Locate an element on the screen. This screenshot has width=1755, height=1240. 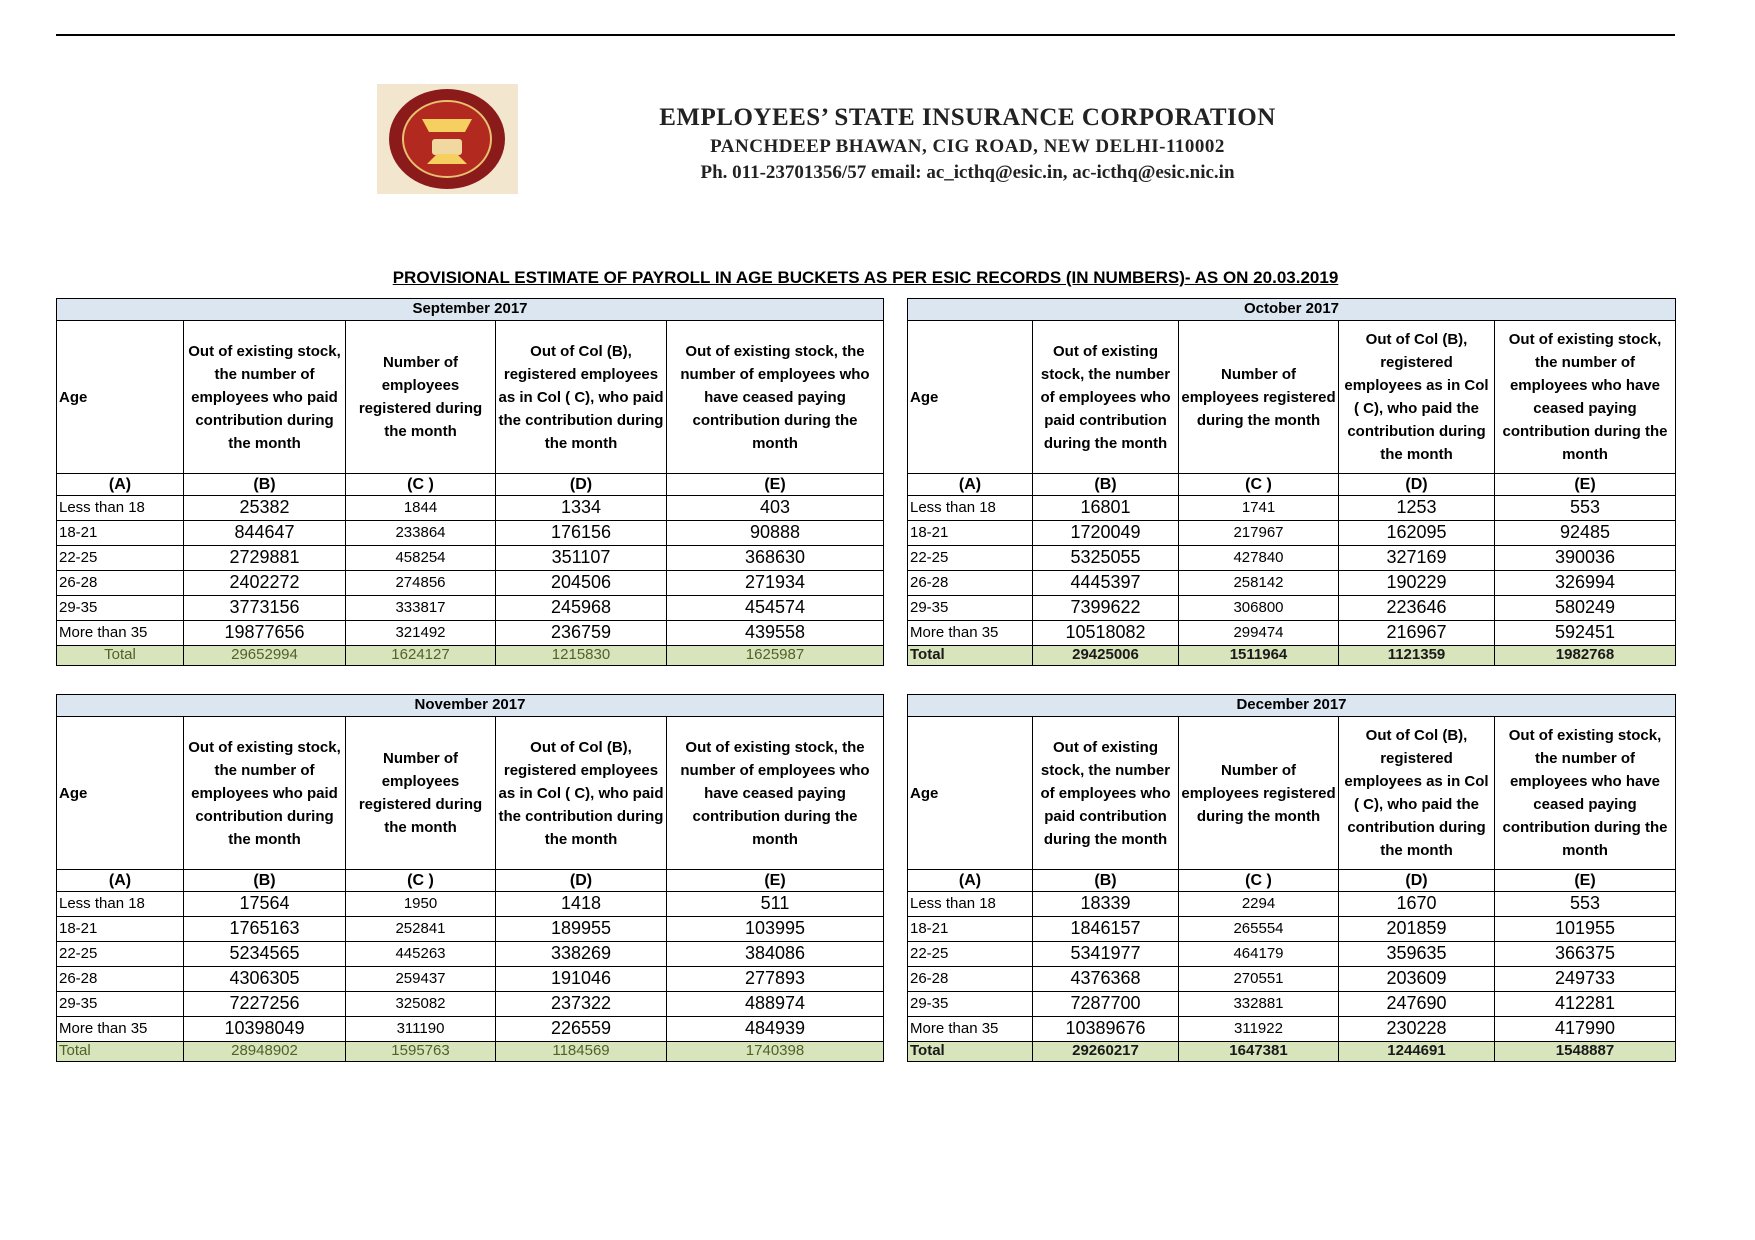
cell-d: 338269 is located at coordinates (581, 954).